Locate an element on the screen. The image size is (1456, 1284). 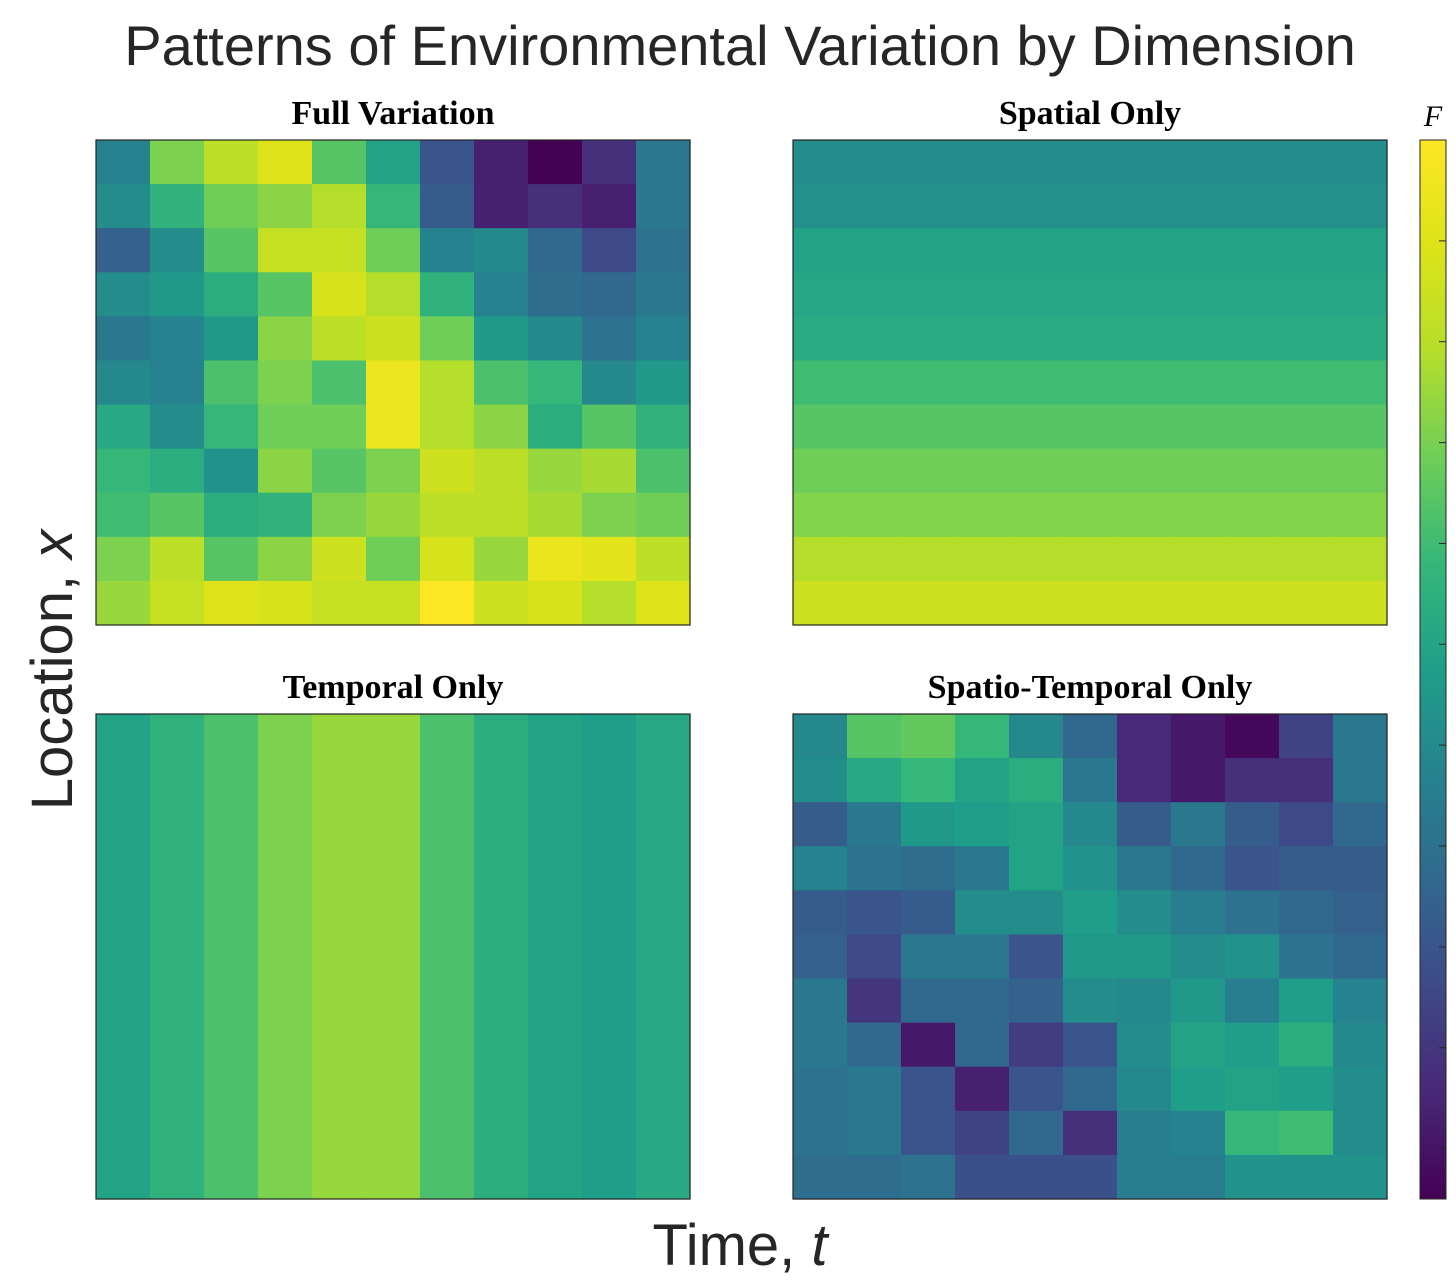
panel-title-temporal-only: Temporal Only is located at coordinates (393, 687).